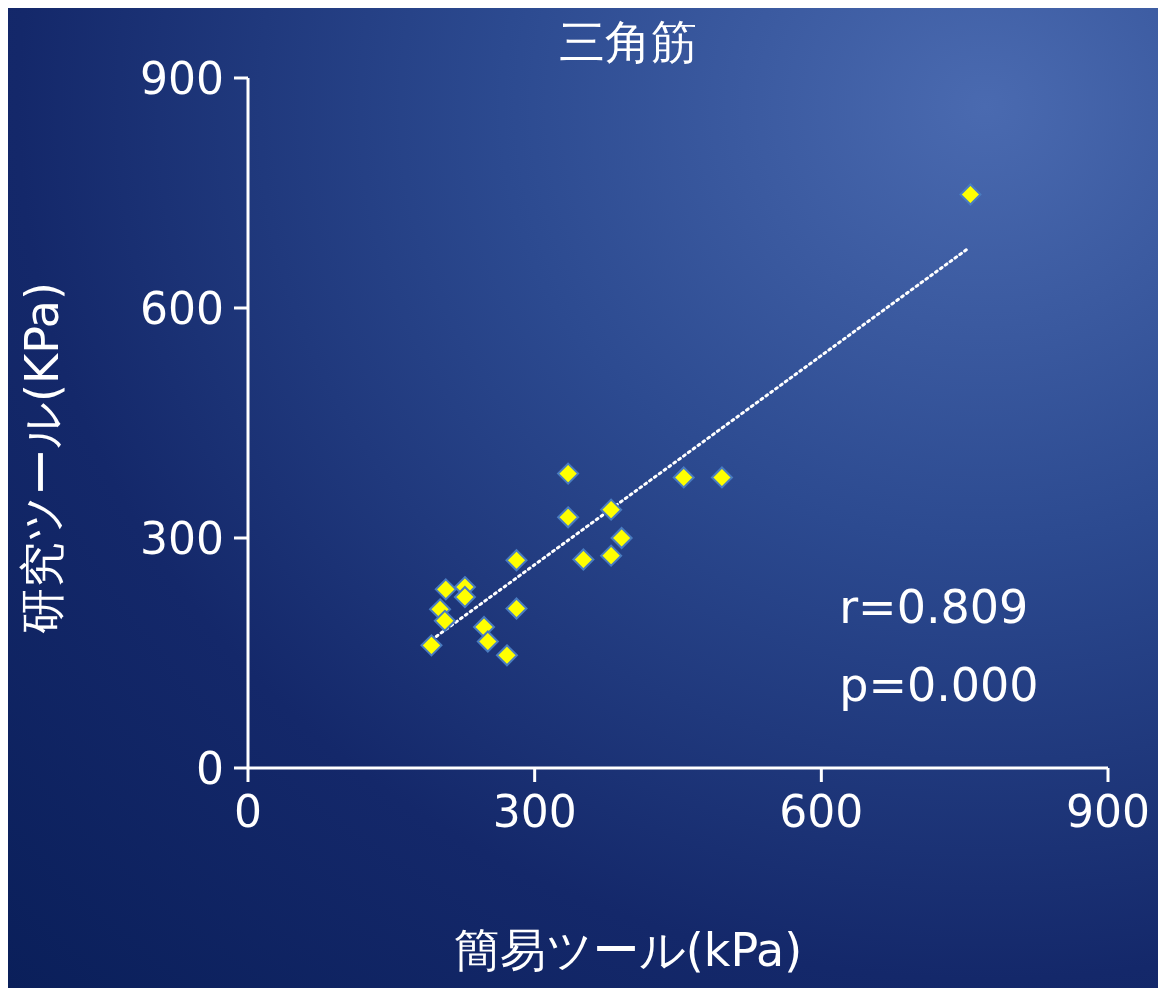  I want to click on x-tick-label: 600, so click(821, 812).